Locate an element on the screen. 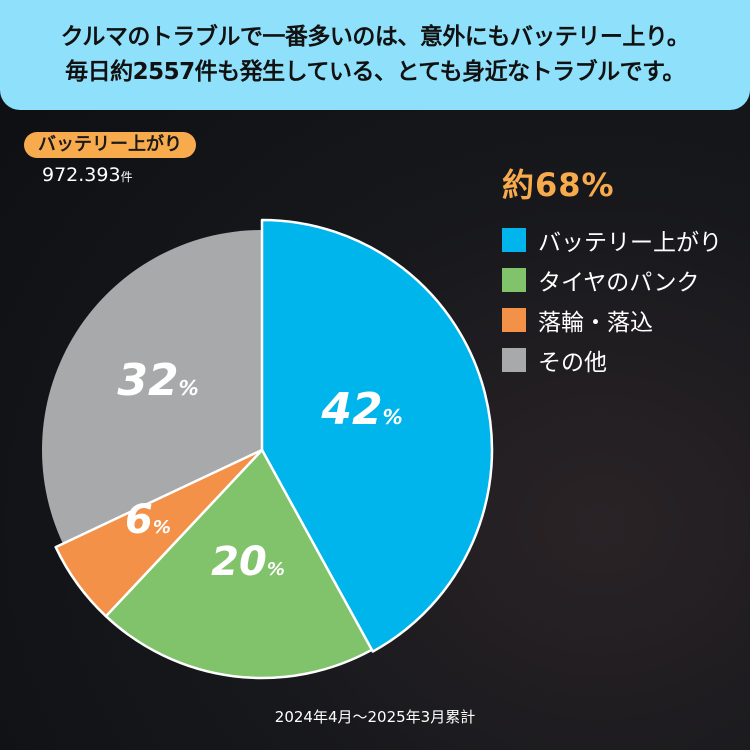  headline-line-2: 毎日約2557件も発生している、とても身近なトラブルです。 is located at coordinates (375, 72).